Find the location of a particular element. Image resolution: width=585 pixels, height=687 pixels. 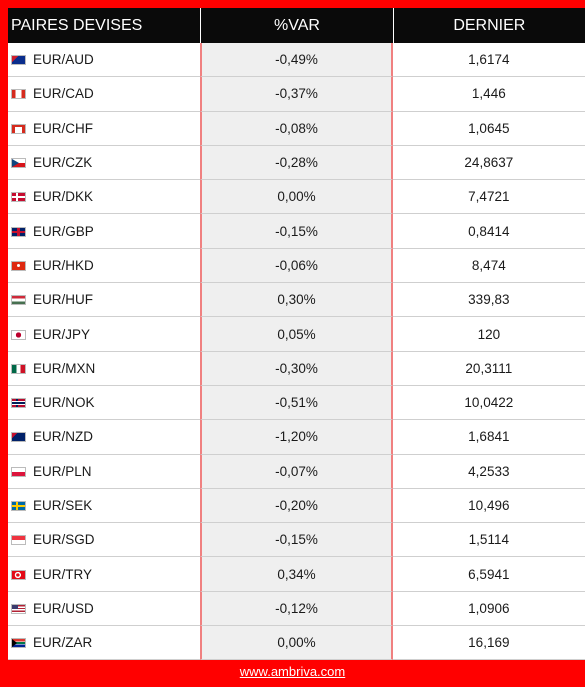

pair-label: EUR/JPY is located at coordinates (62, 334).